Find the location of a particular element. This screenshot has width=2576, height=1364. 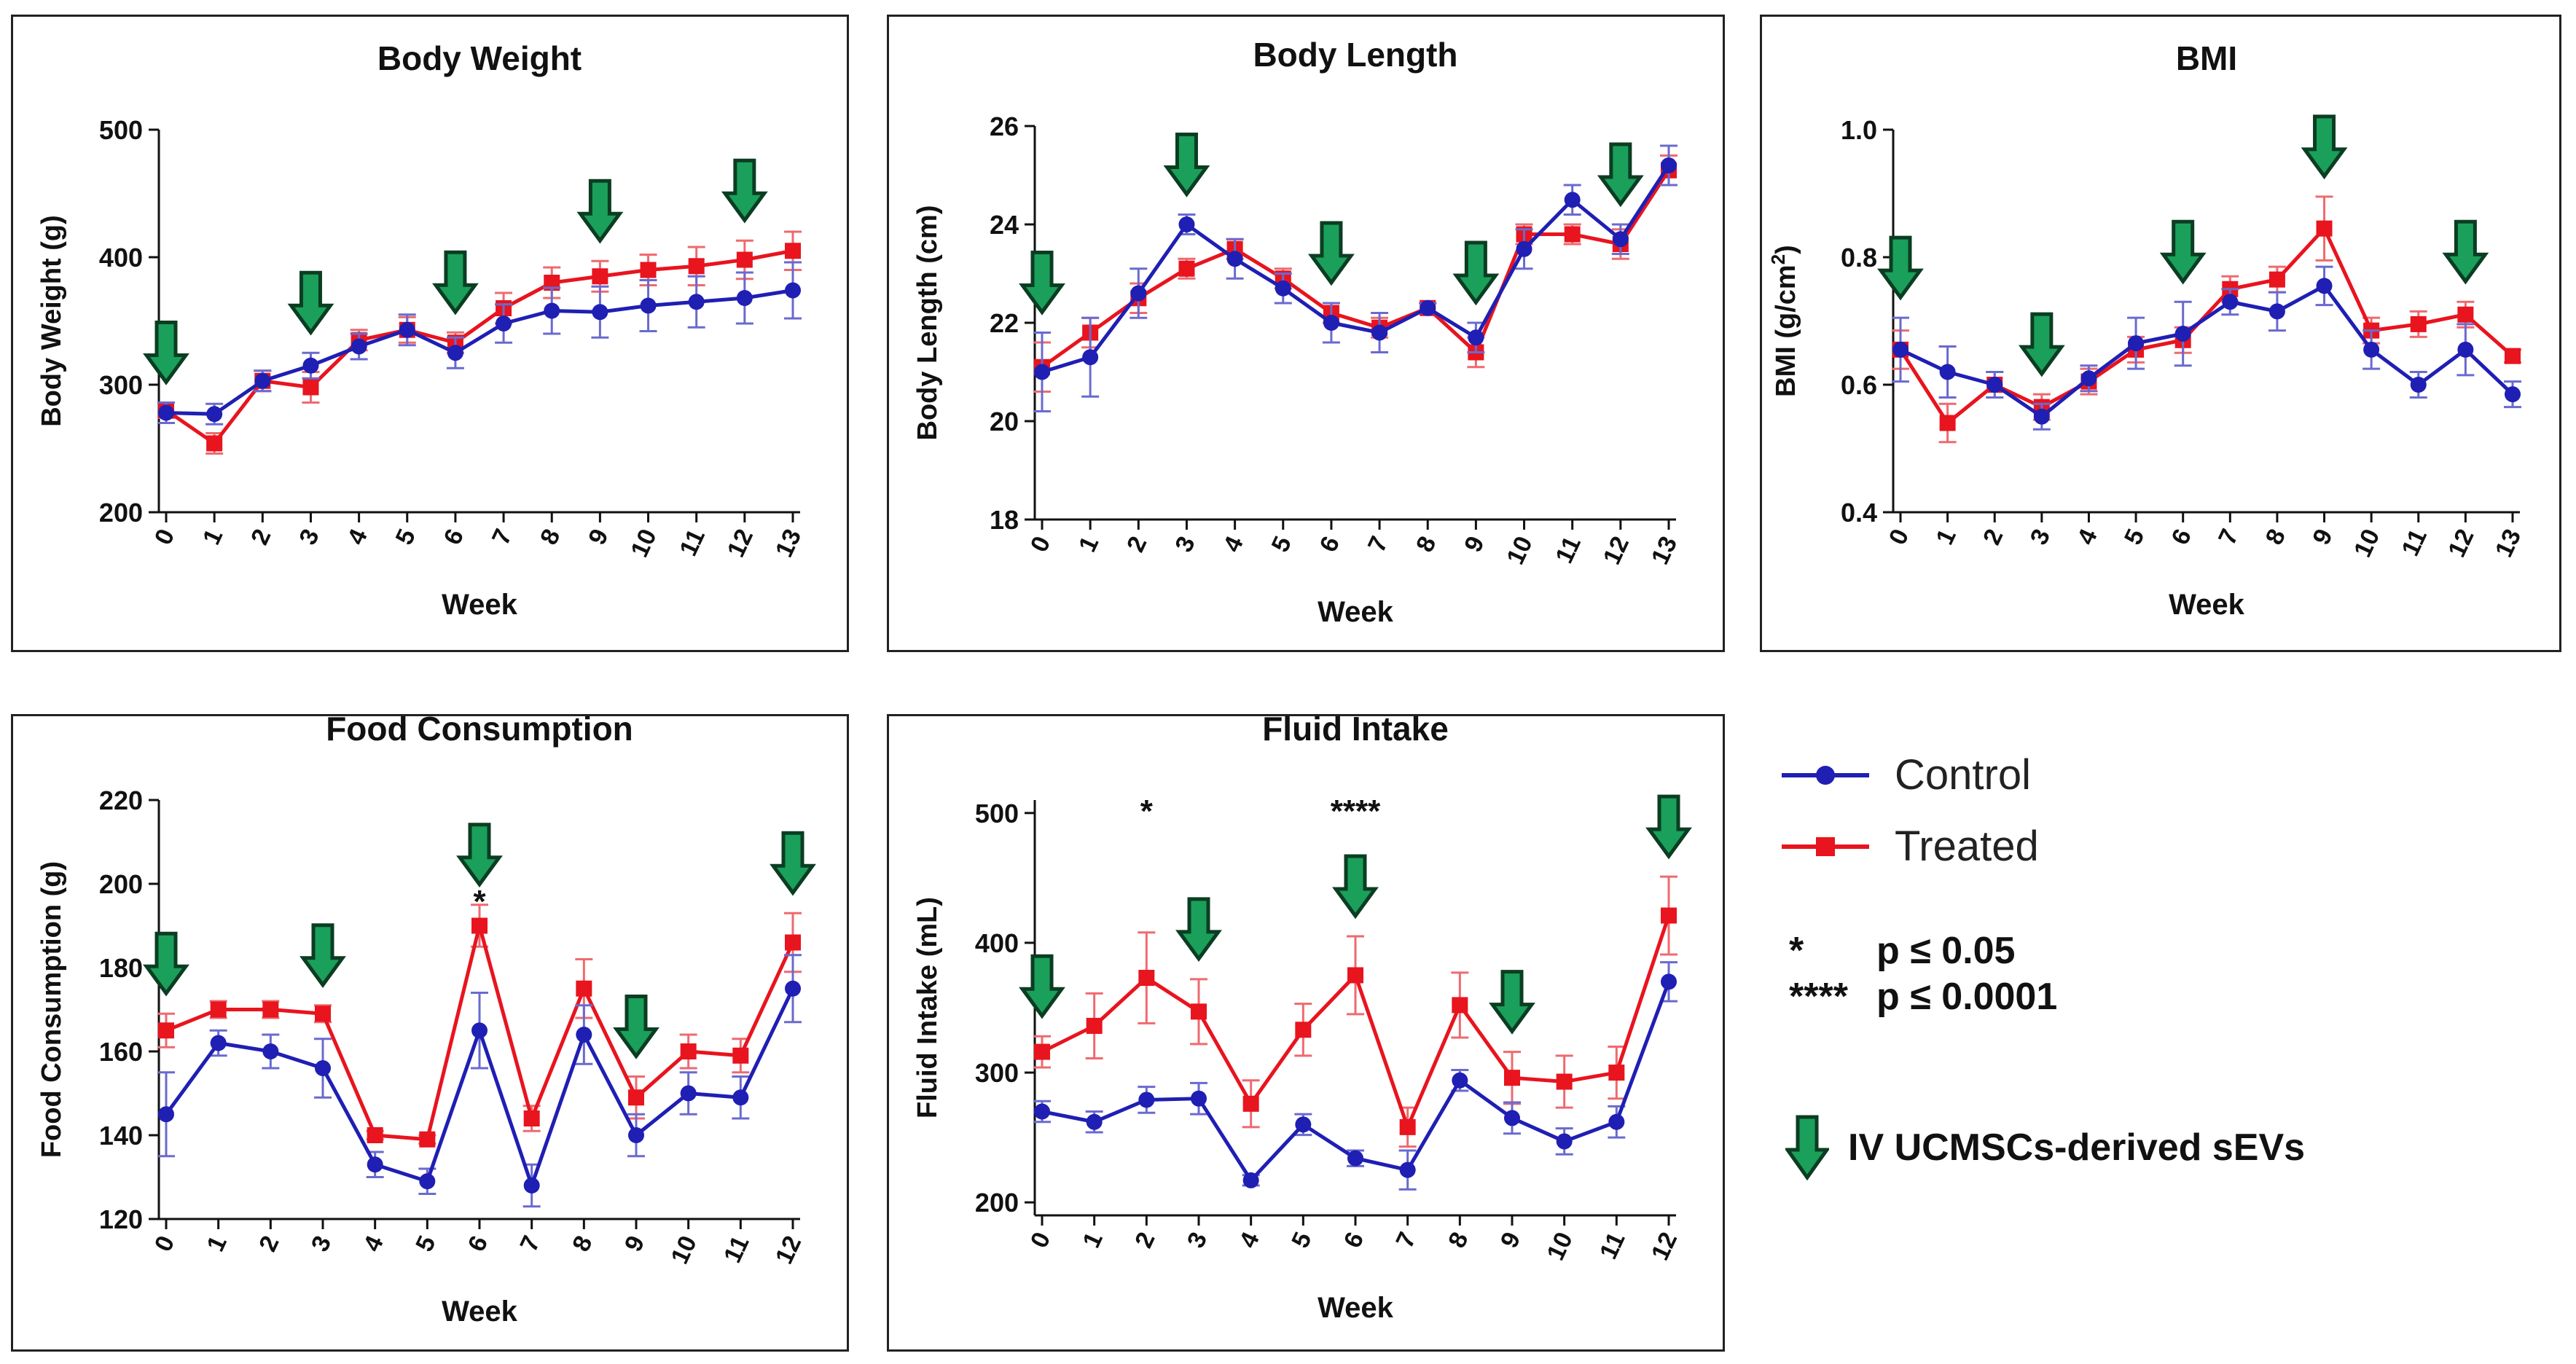

x-tick-label: 13 is located at coordinates (2508, 543).